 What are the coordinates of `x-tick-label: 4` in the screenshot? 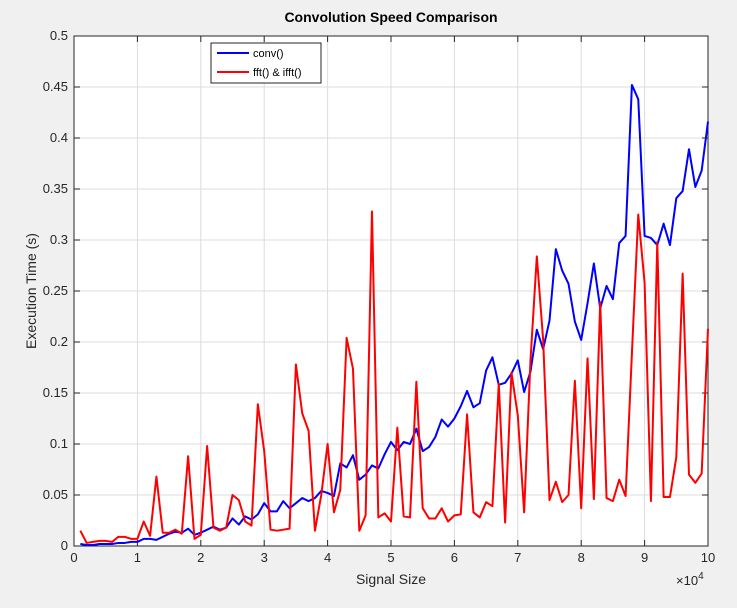 It's located at (327, 557).